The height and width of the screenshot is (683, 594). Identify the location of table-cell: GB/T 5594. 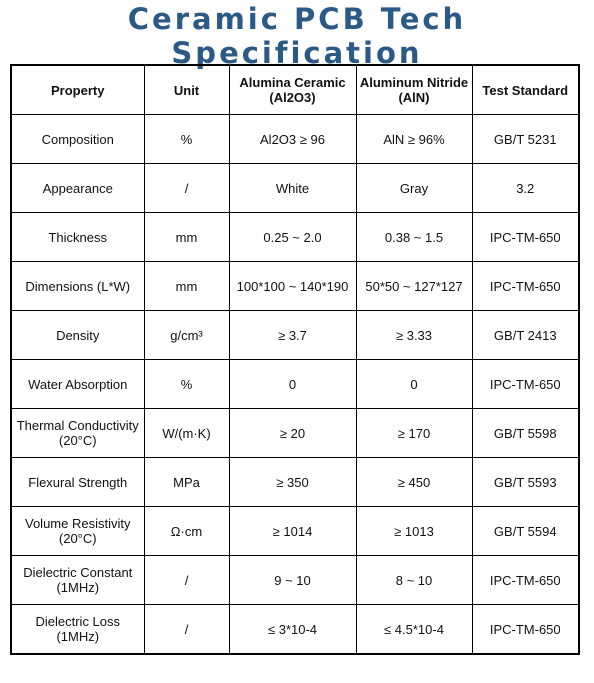
(525, 531).